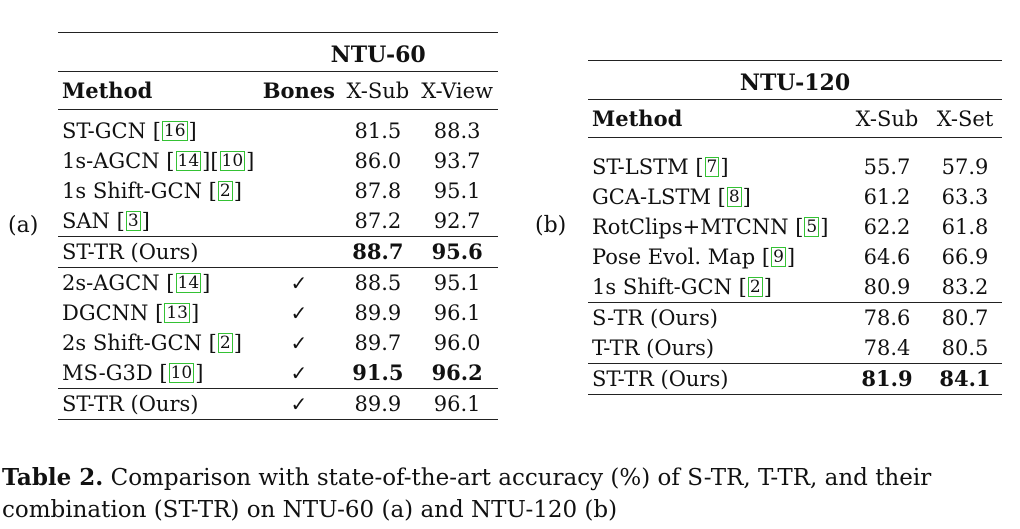 The image size is (1020, 529). What do you see at coordinates (717, 317) in the screenshot?
I see `method-cell: S-TR (Ours)` at bounding box center [717, 317].